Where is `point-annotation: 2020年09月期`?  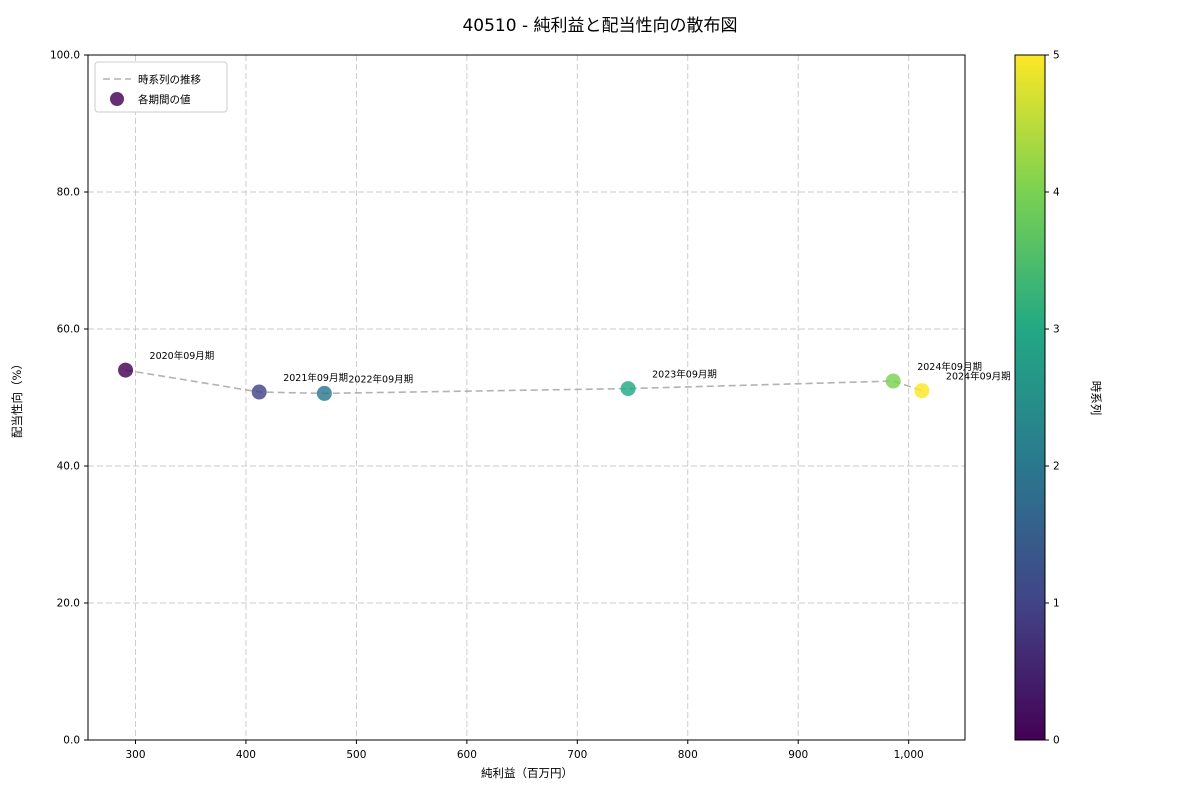
point-annotation: 2020年09月期 is located at coordinates (182, 356).